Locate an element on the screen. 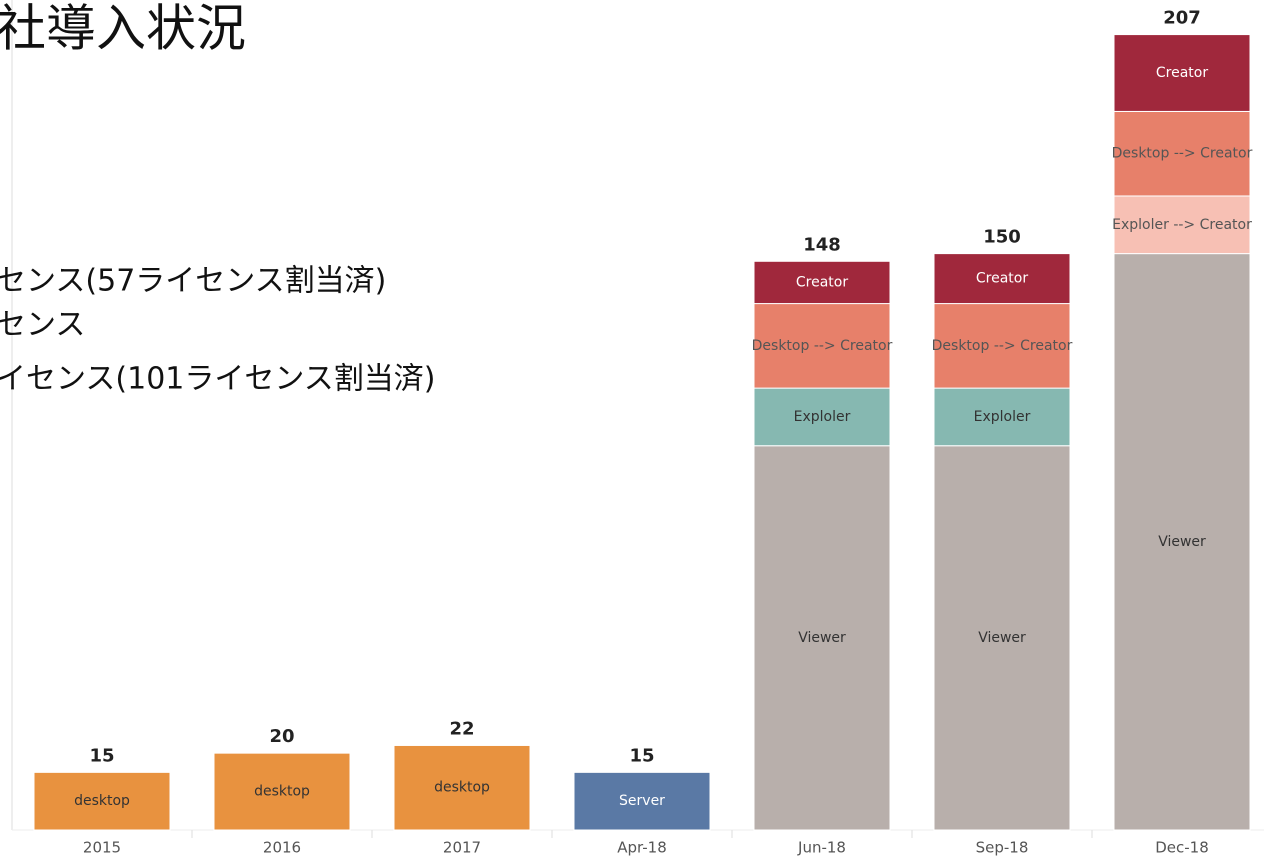 The width and height of the screenshot is (1264, 857). x-tick-label: 2016 is located at coordinates (282, 848).